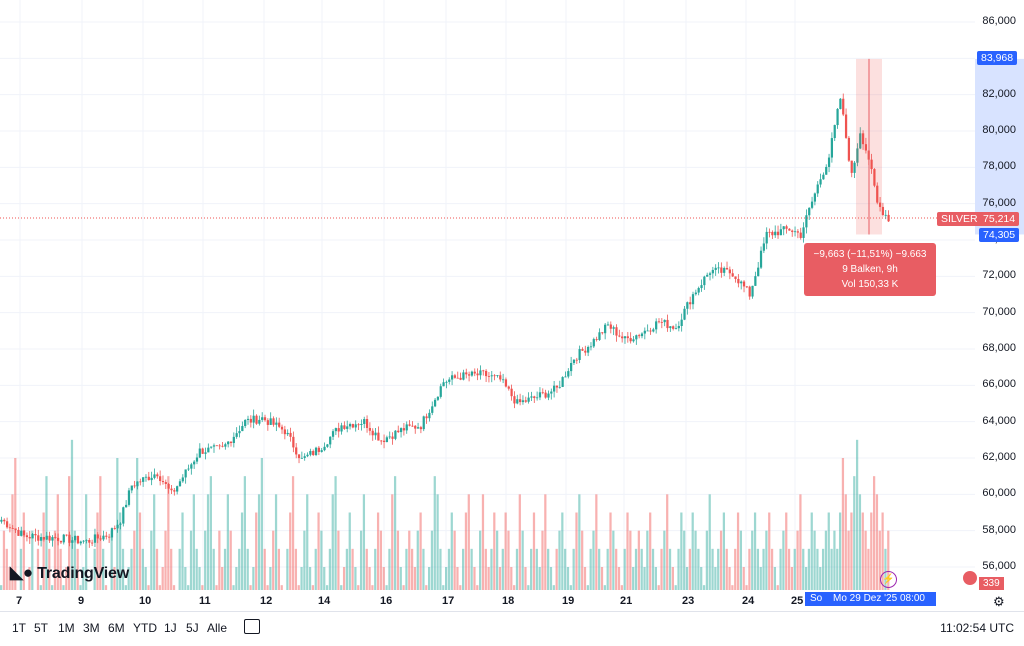 This screenshot has height=646, width=1024. I want to click on clock: 11:02:54 UTC, so click(977, 628).